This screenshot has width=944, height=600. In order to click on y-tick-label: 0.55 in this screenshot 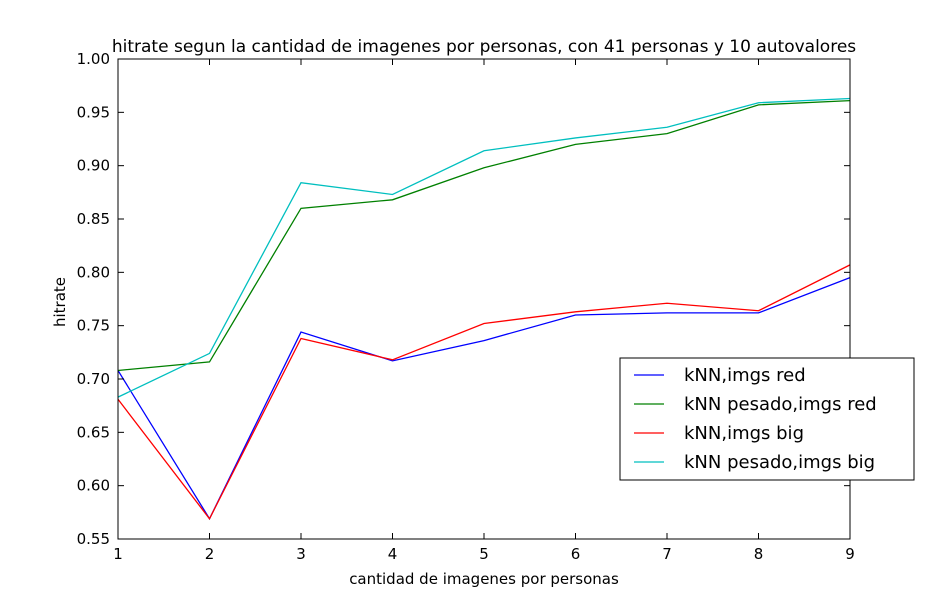, I will do `click(93, 539)`.